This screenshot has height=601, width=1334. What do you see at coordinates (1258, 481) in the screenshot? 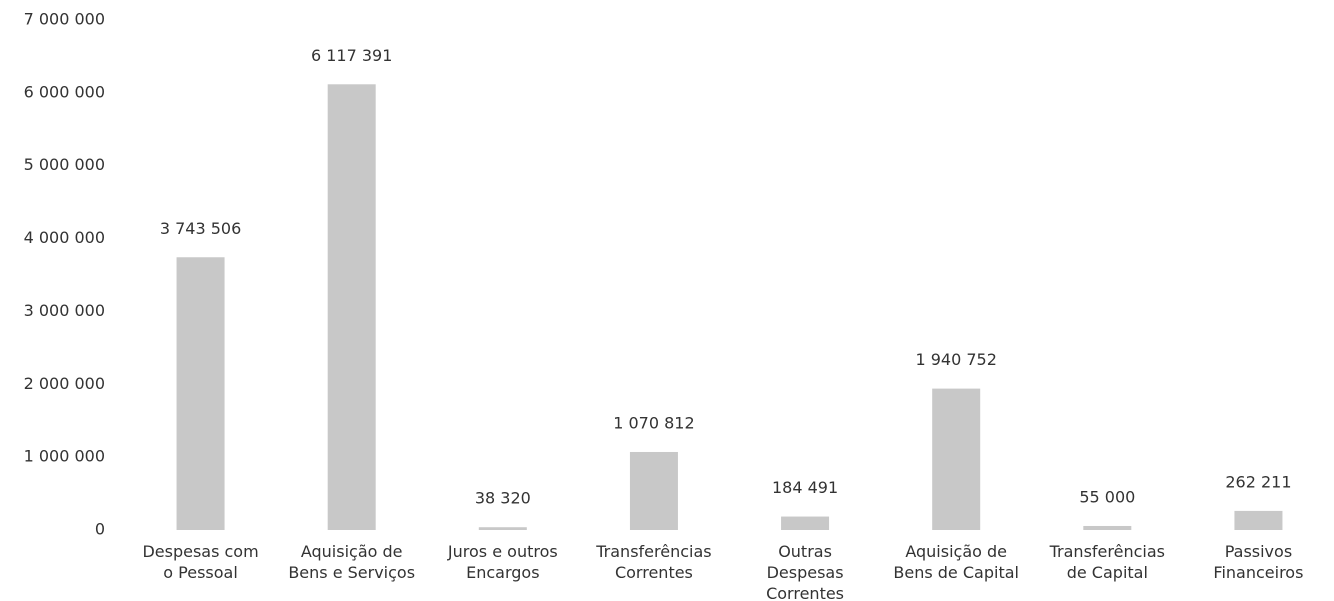
I see `value-label: 262 211` at bounding box center [1258, 481].